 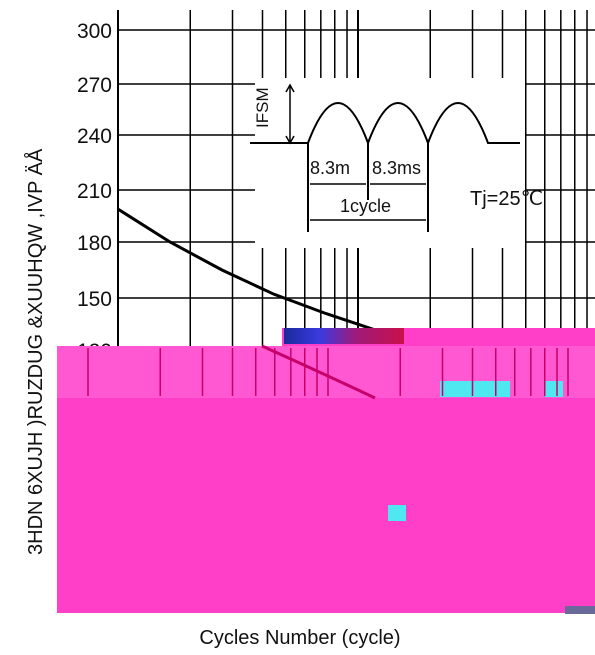 I want to click on y-tick-label: 150, so click(x=94, y=299).